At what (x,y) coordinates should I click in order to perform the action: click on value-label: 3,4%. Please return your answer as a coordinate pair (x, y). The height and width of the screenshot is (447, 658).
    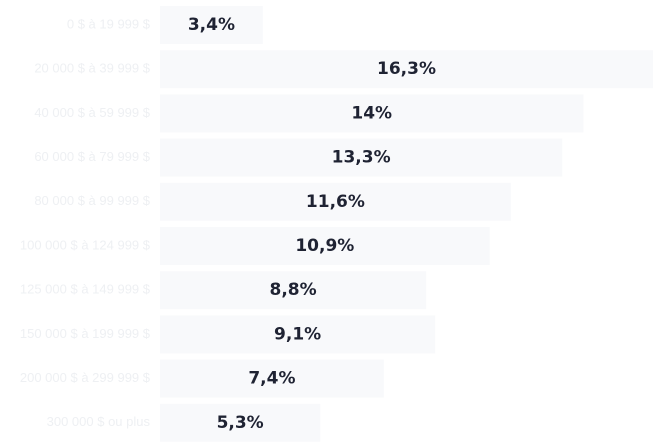
    Looking at the image, I should click on (211, 25).